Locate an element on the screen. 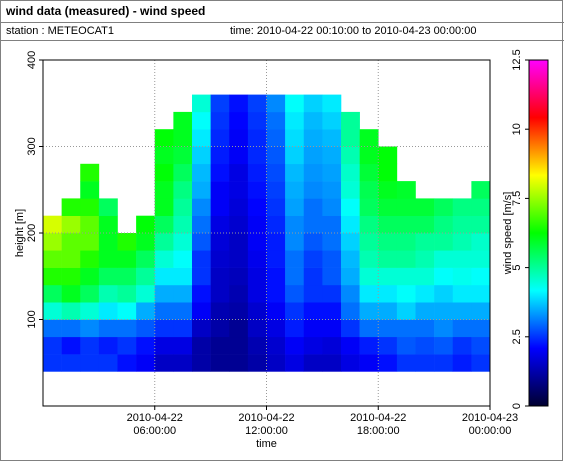 This screenshot has height=462, width=564. x-axis-label: time is located at coordinates (266, 444).